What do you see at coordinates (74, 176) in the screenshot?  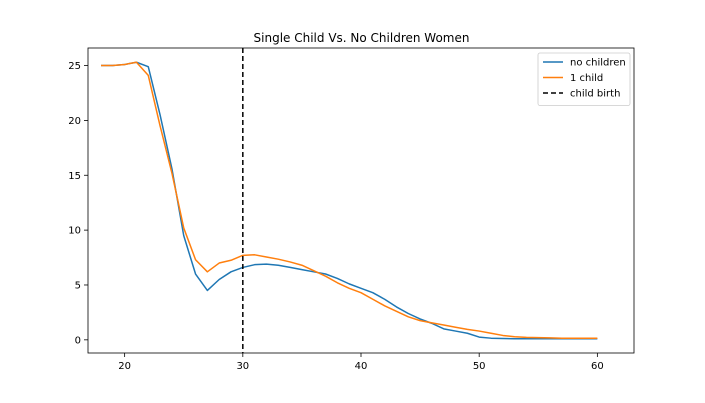 I see `y-tick-label: 15` at bounding box center [74, 176].